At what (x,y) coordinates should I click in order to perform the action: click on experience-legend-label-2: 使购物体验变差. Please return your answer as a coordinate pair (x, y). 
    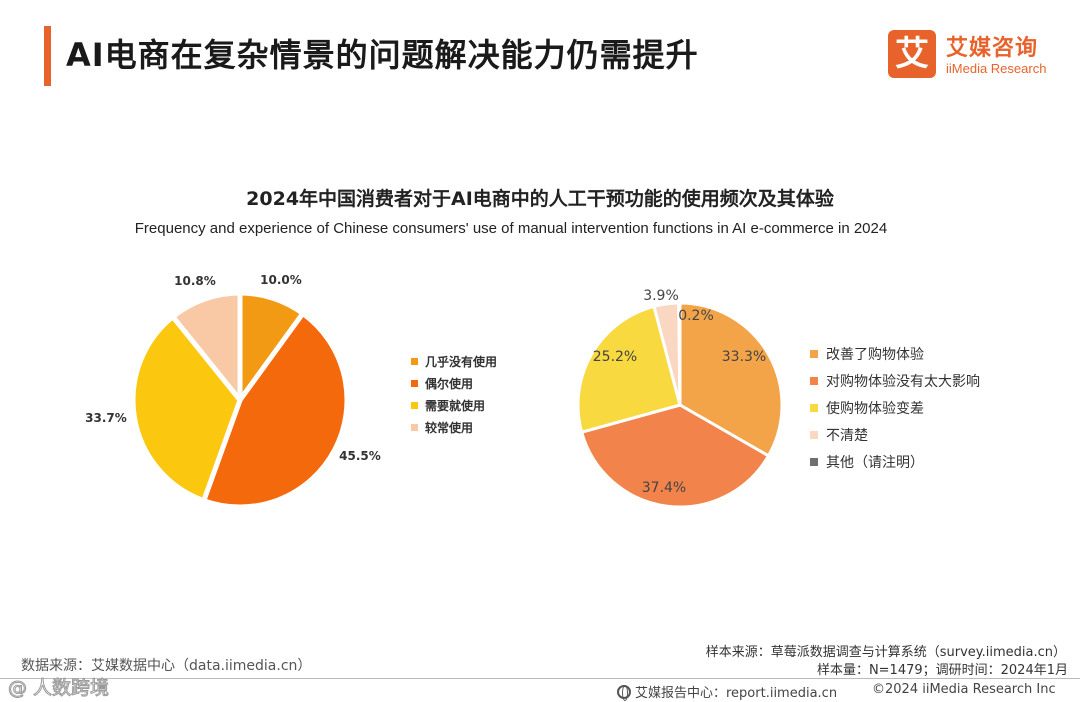
    Looking at the image, I should click on (875, 408).